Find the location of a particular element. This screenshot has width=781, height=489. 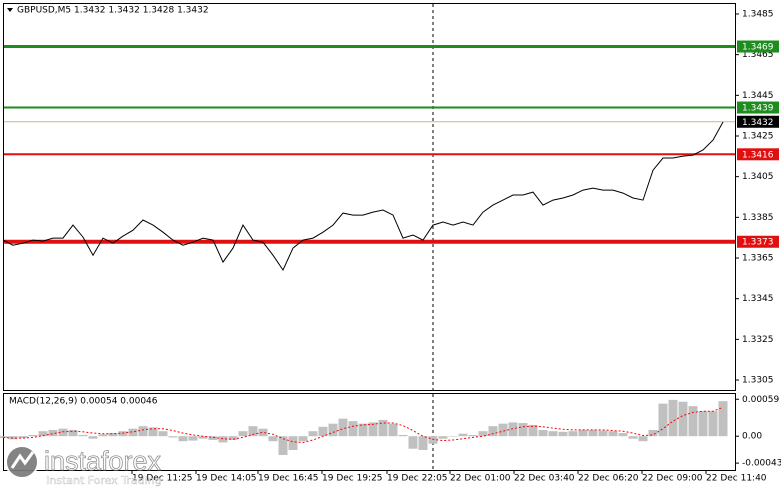

price-label: 1.3416 is located at coordinates (758, 155).